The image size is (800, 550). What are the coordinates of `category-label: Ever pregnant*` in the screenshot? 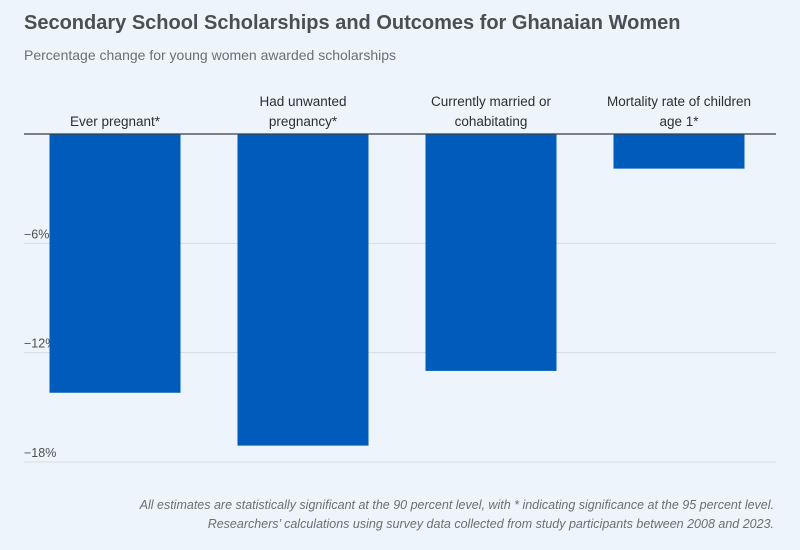 It's located at (115, 121).